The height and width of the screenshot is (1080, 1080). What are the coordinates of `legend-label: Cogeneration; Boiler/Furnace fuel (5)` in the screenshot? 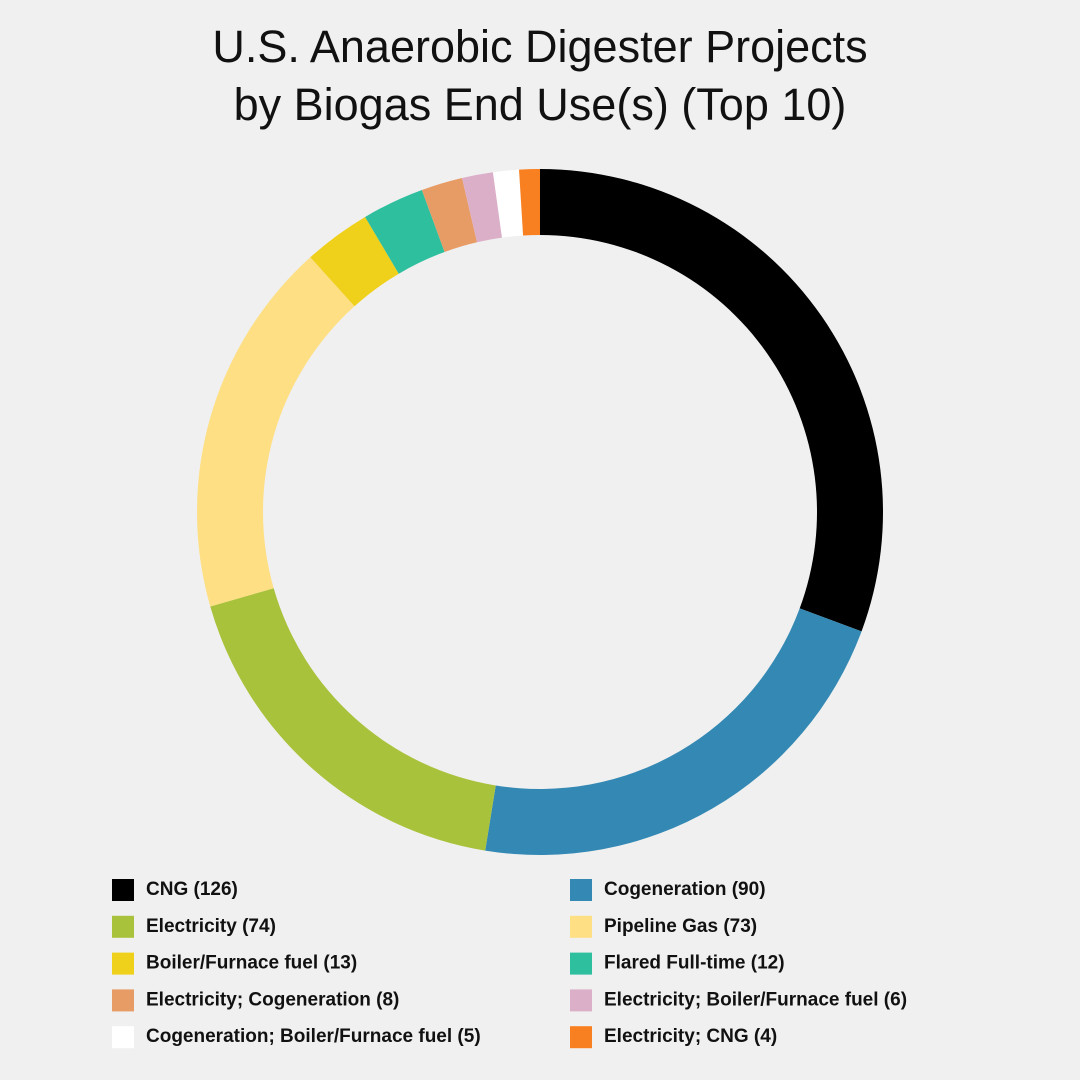 It's located at (313, 1036).